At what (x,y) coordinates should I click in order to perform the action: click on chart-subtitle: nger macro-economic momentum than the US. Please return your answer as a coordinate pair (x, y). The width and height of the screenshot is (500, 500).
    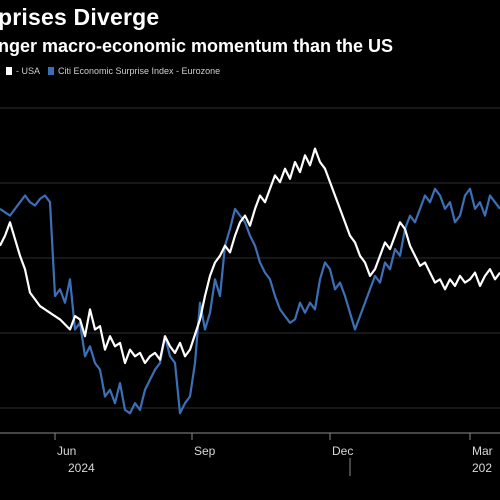
    Looking at the image, I should click on (197, 46).